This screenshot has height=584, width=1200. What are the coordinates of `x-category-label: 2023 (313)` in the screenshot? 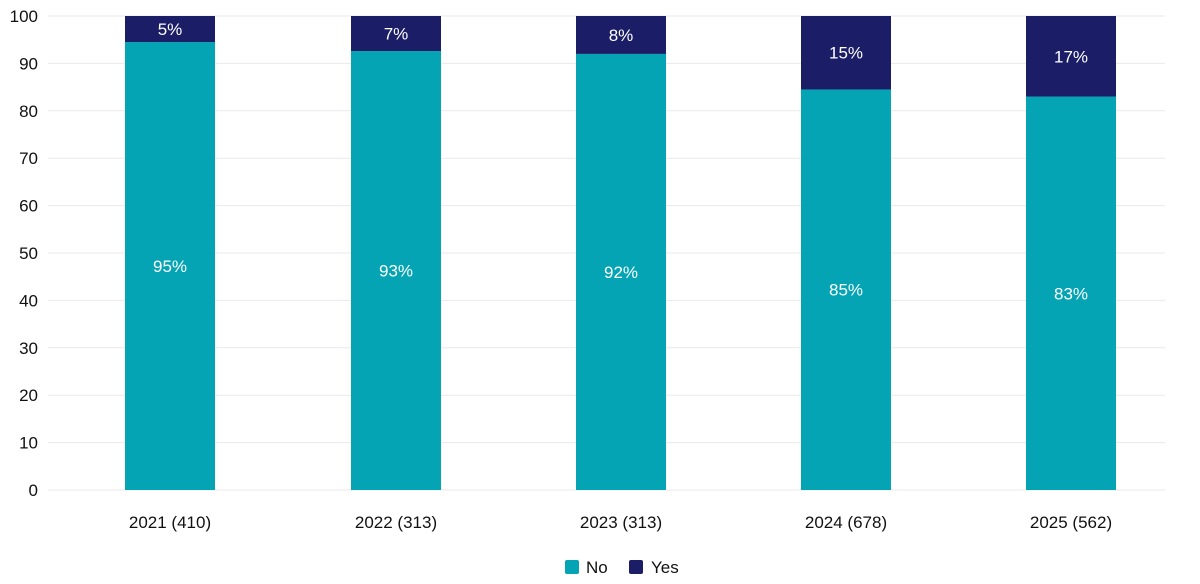 It's located at (621, 522).